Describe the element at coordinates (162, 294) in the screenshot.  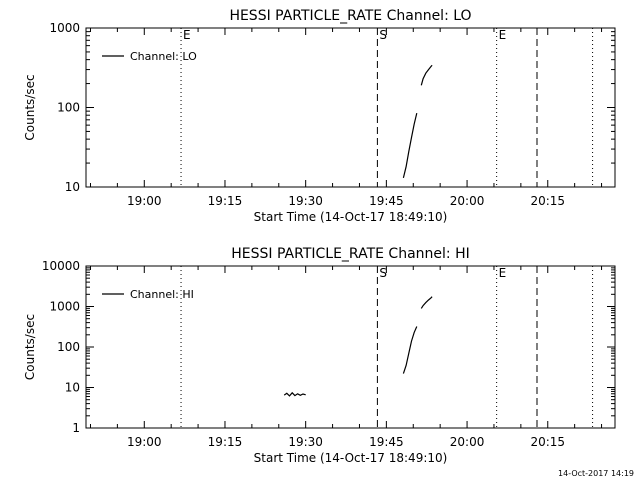
I see `legend-label: Channel: HI` at that location.